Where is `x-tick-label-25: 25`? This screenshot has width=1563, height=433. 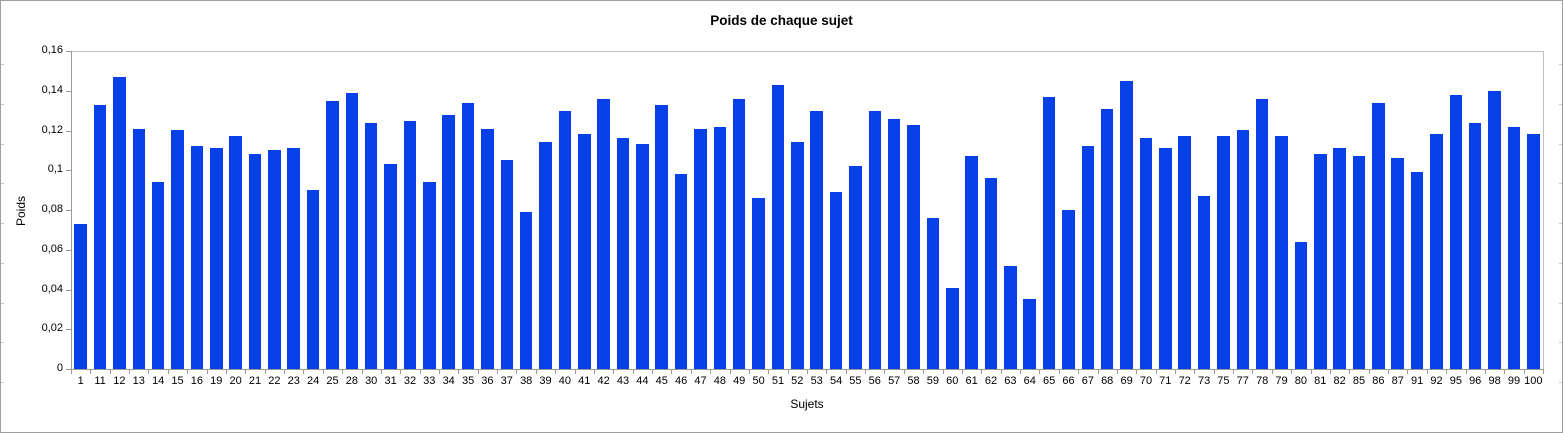 x-tick-label-25: 25 is located at coordinates (332, 381).